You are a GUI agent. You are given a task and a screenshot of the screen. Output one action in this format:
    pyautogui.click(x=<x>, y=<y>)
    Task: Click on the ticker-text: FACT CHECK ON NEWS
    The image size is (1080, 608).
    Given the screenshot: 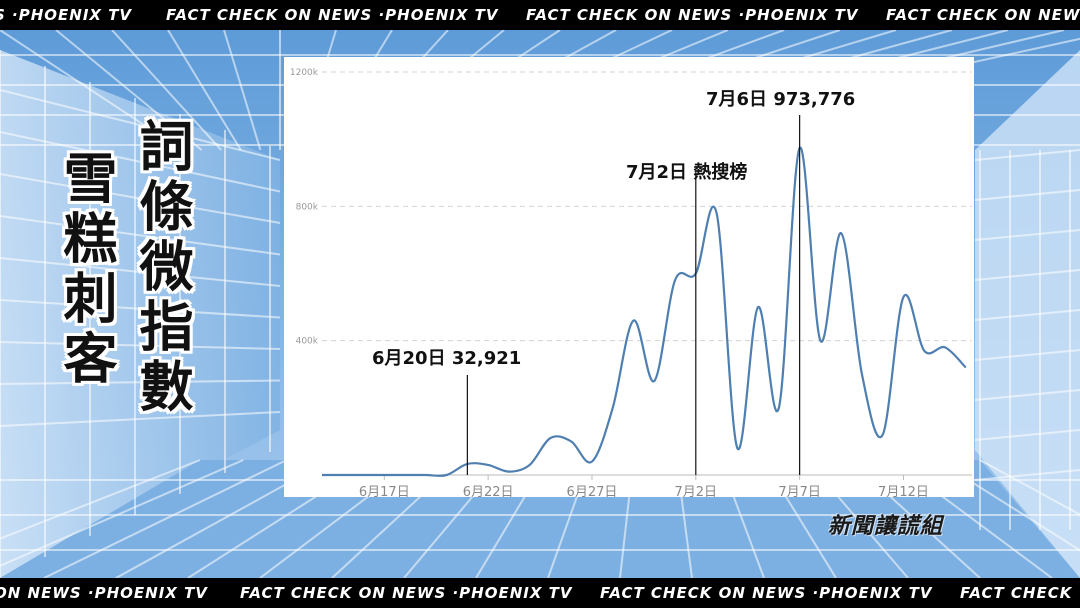 What is the action you would take?
    pyautogui.click(x=983, y=15)
    